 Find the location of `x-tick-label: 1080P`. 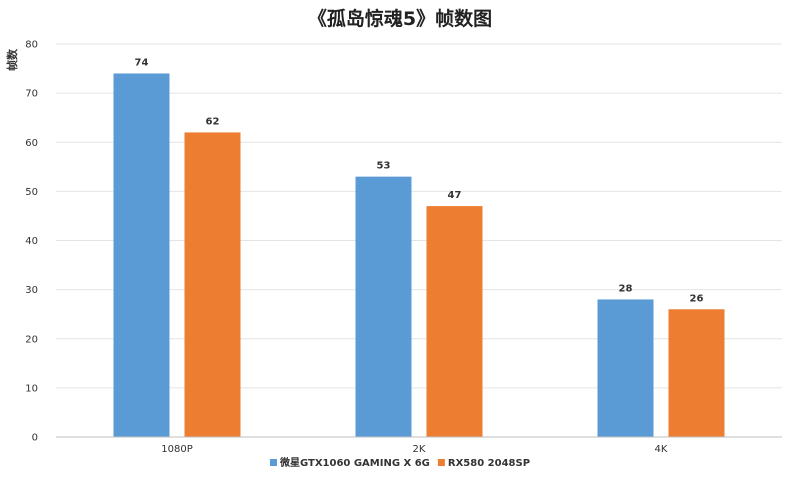

x-tick-label: 1080P is located at coordinates (176, 449).